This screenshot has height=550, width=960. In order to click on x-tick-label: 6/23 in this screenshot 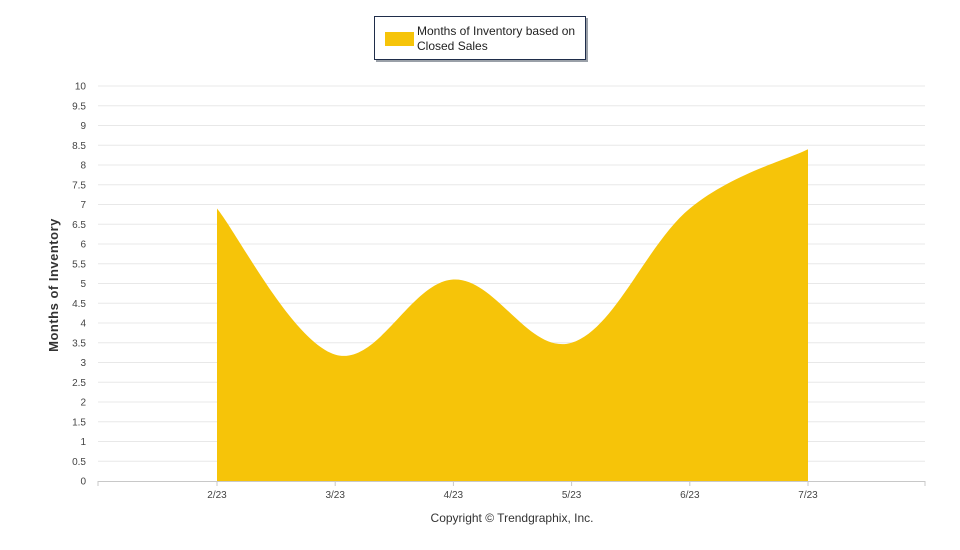, I will do `click(690, 495)`.